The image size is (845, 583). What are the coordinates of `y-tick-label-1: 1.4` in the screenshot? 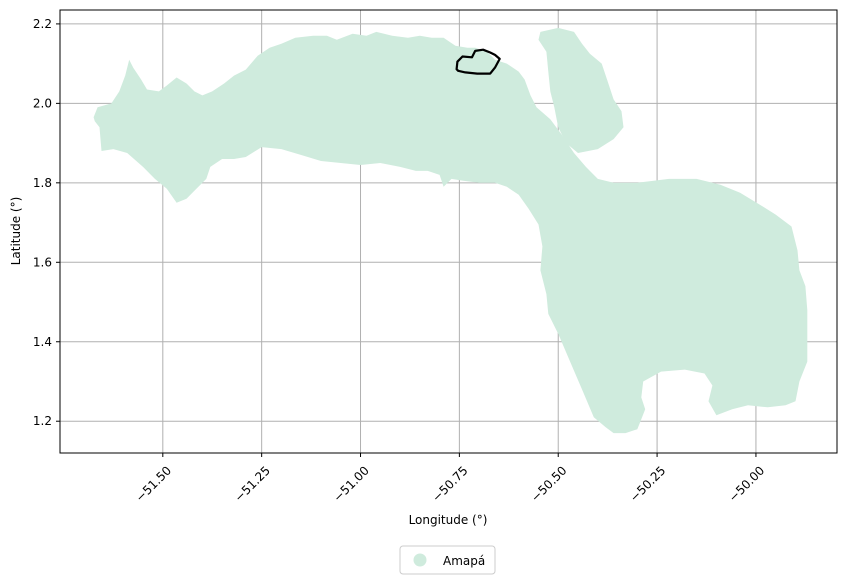 It's located at (42, 342).